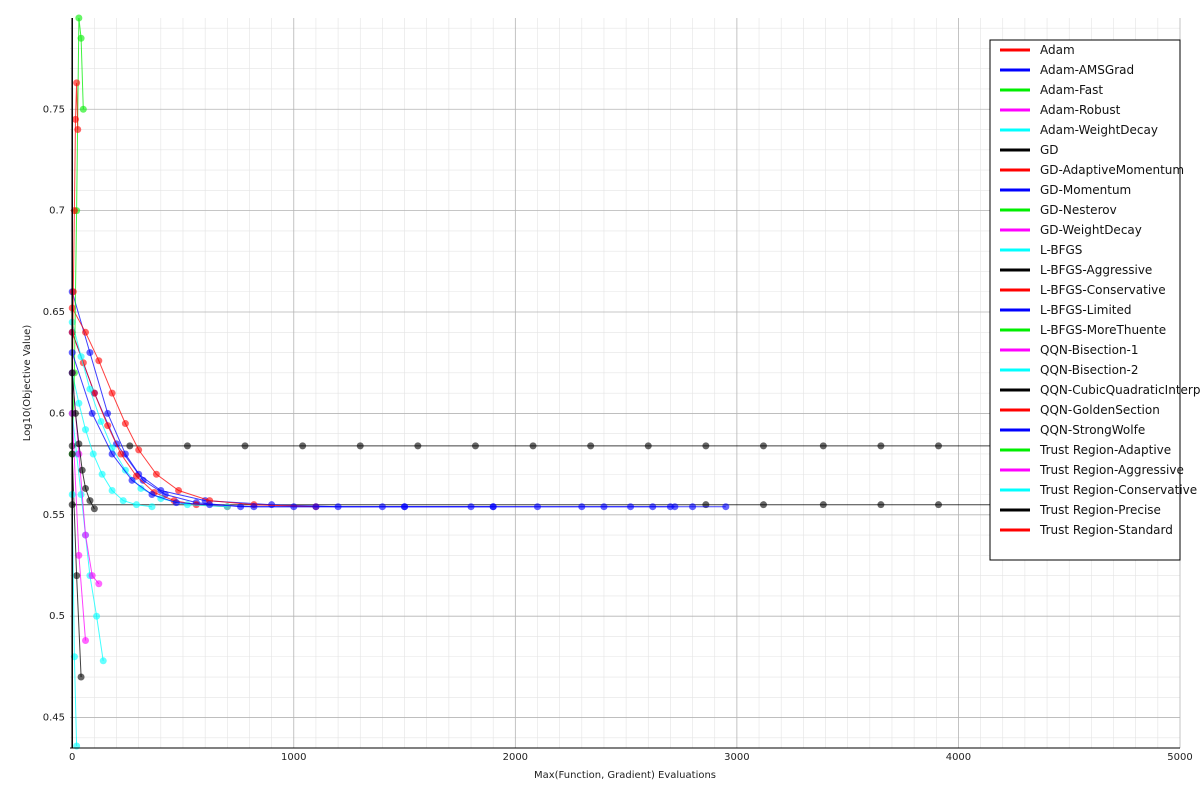 The image size is (1200, 800). What do you see at coordinates (958, 757) in the screenshot?
I see `x-tick-label: 4000` at bounding box center [958, 757].